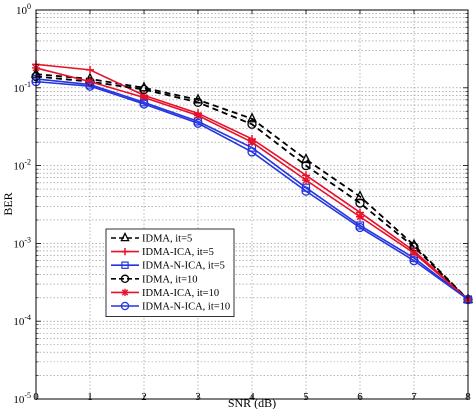 This screenshot has height=409, width=474. Describe the element at coordinates (186, 307) in the screenshot. I see `legend-label: IDMA-N-ICA, it=10` at that location.